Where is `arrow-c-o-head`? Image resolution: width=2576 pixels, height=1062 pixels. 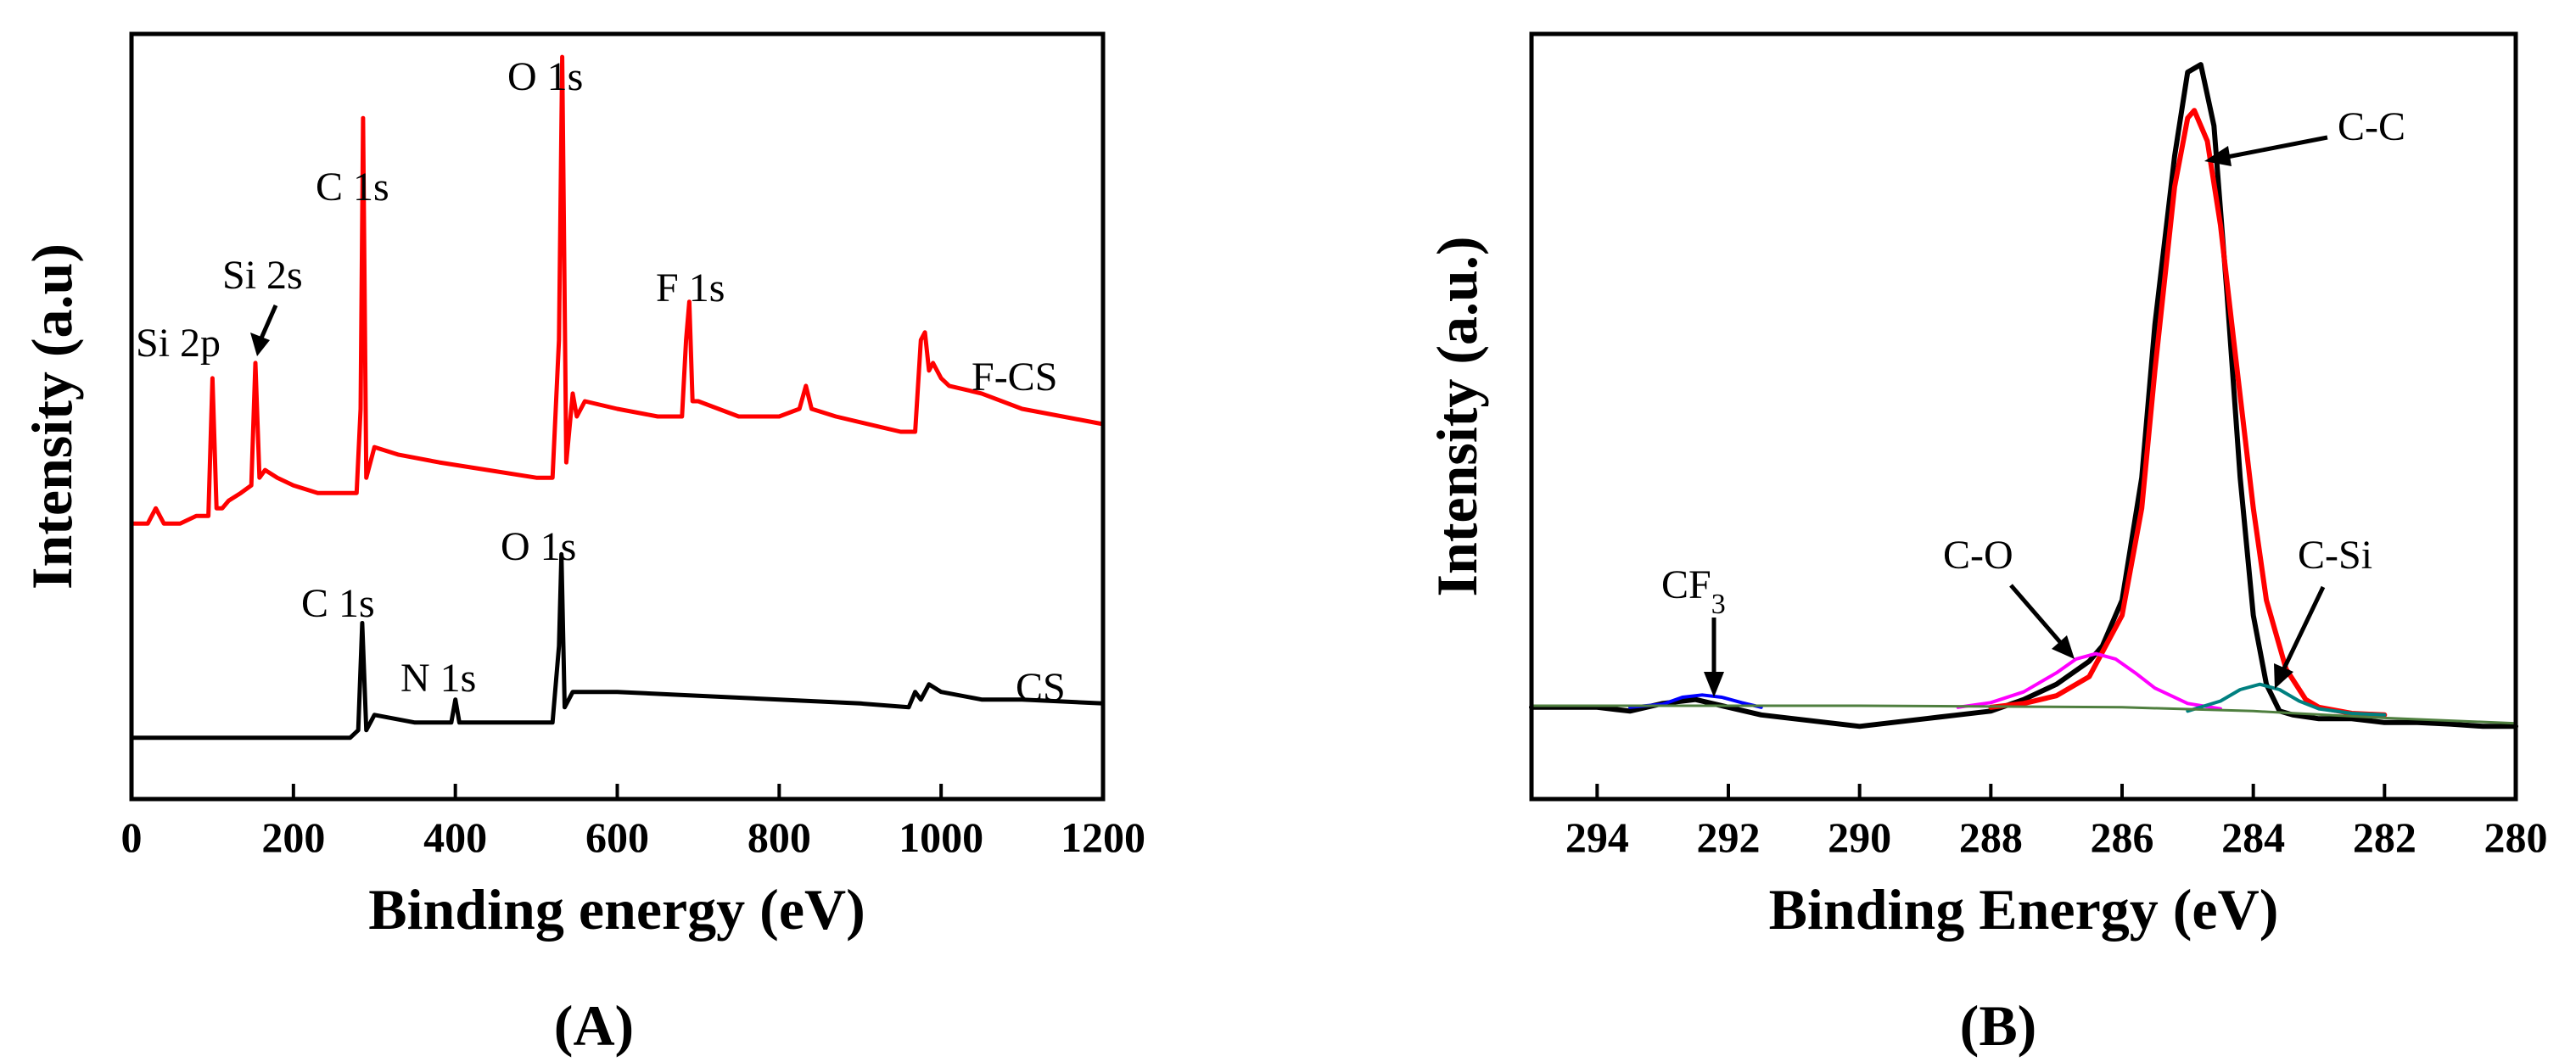 arrow-c-o-head is located at coordinates (2064, 647).